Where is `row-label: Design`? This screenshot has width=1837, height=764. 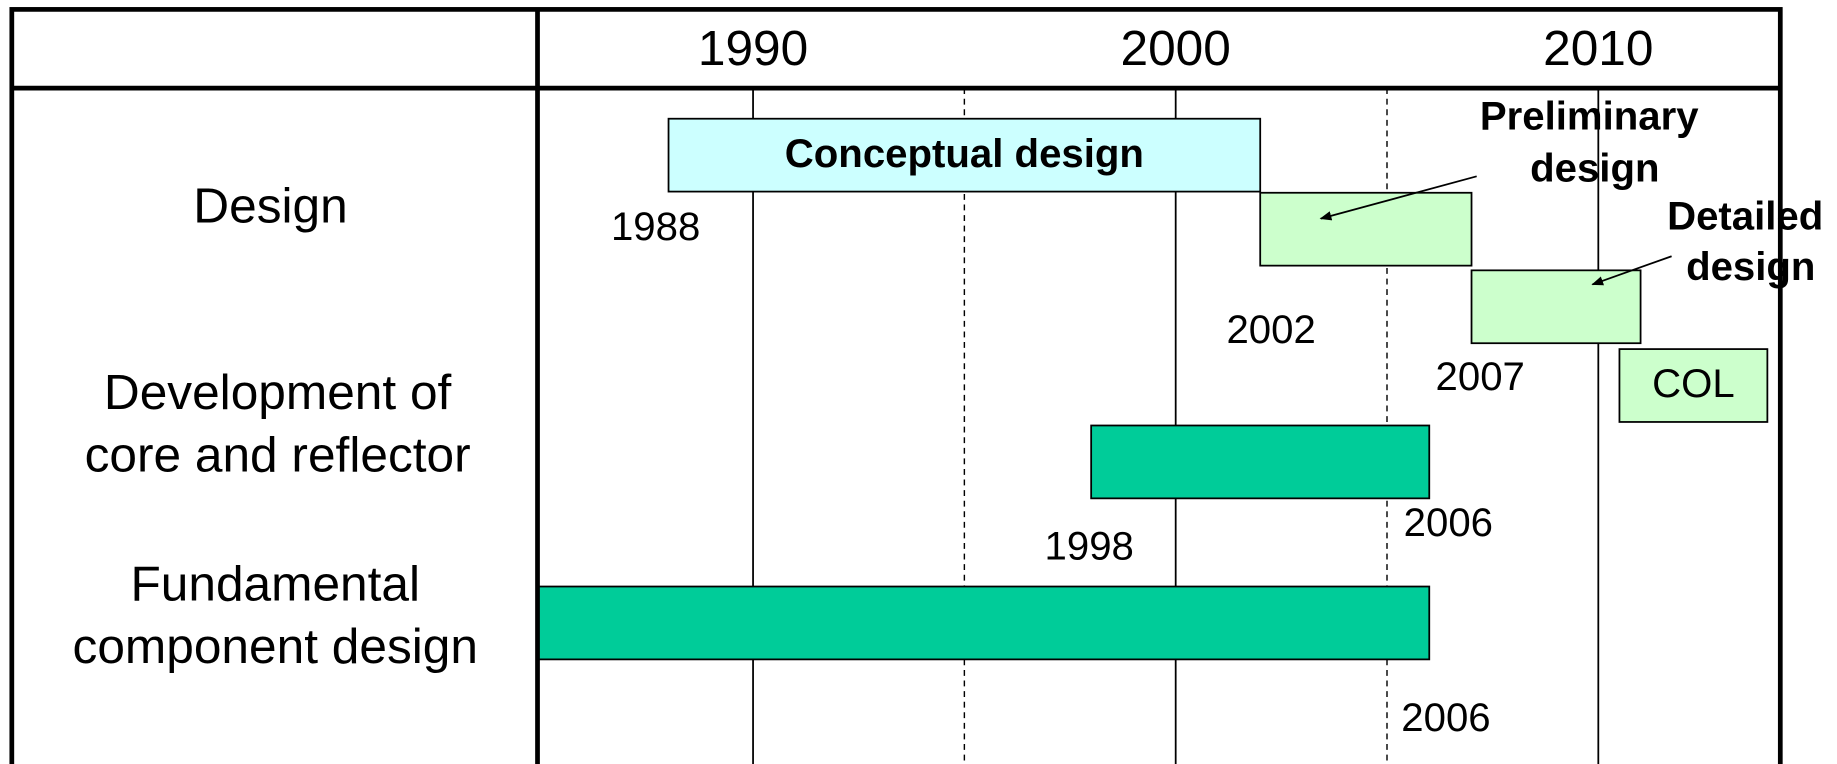 row-label: Design is located at coordinates (270, 205).